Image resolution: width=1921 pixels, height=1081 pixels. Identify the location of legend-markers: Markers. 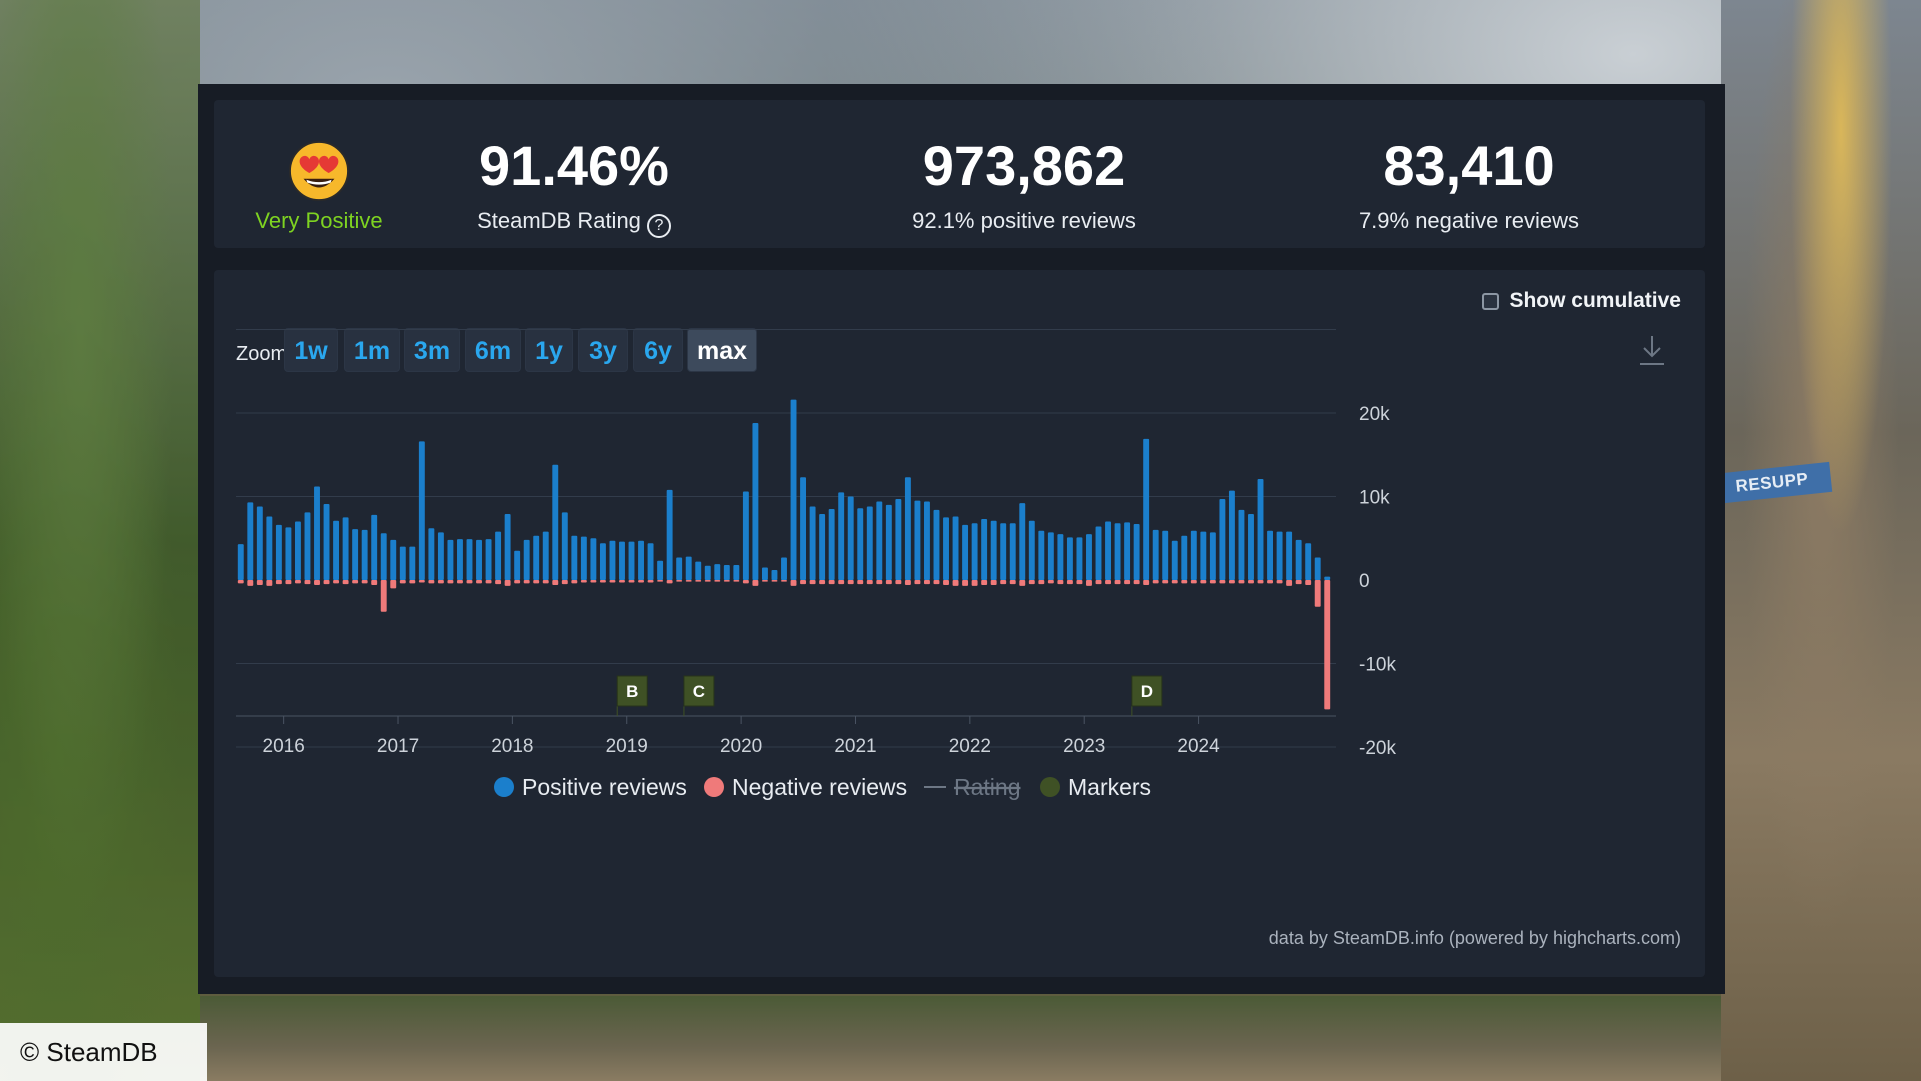
(1095, 787).